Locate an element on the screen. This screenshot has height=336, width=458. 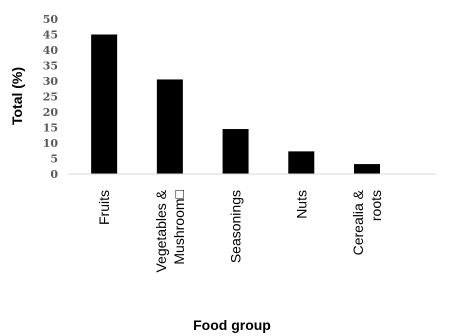
x-tick-label: Vegetables & is located at coordinates (161, 230).